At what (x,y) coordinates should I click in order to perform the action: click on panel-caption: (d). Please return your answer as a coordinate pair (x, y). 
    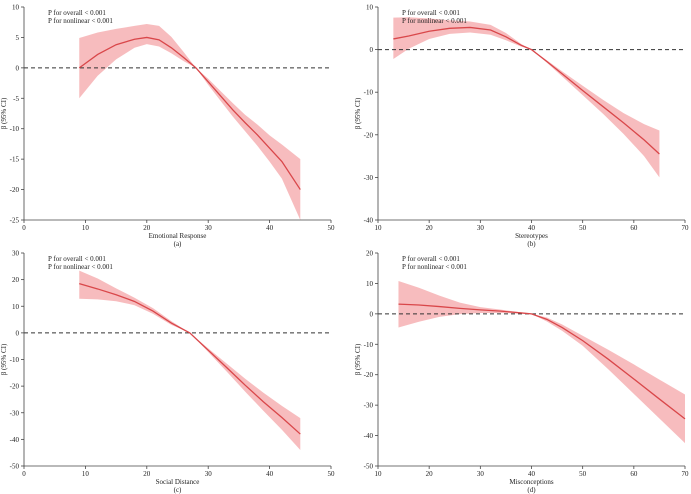
    Looking at the image, I should click on (531, 490).